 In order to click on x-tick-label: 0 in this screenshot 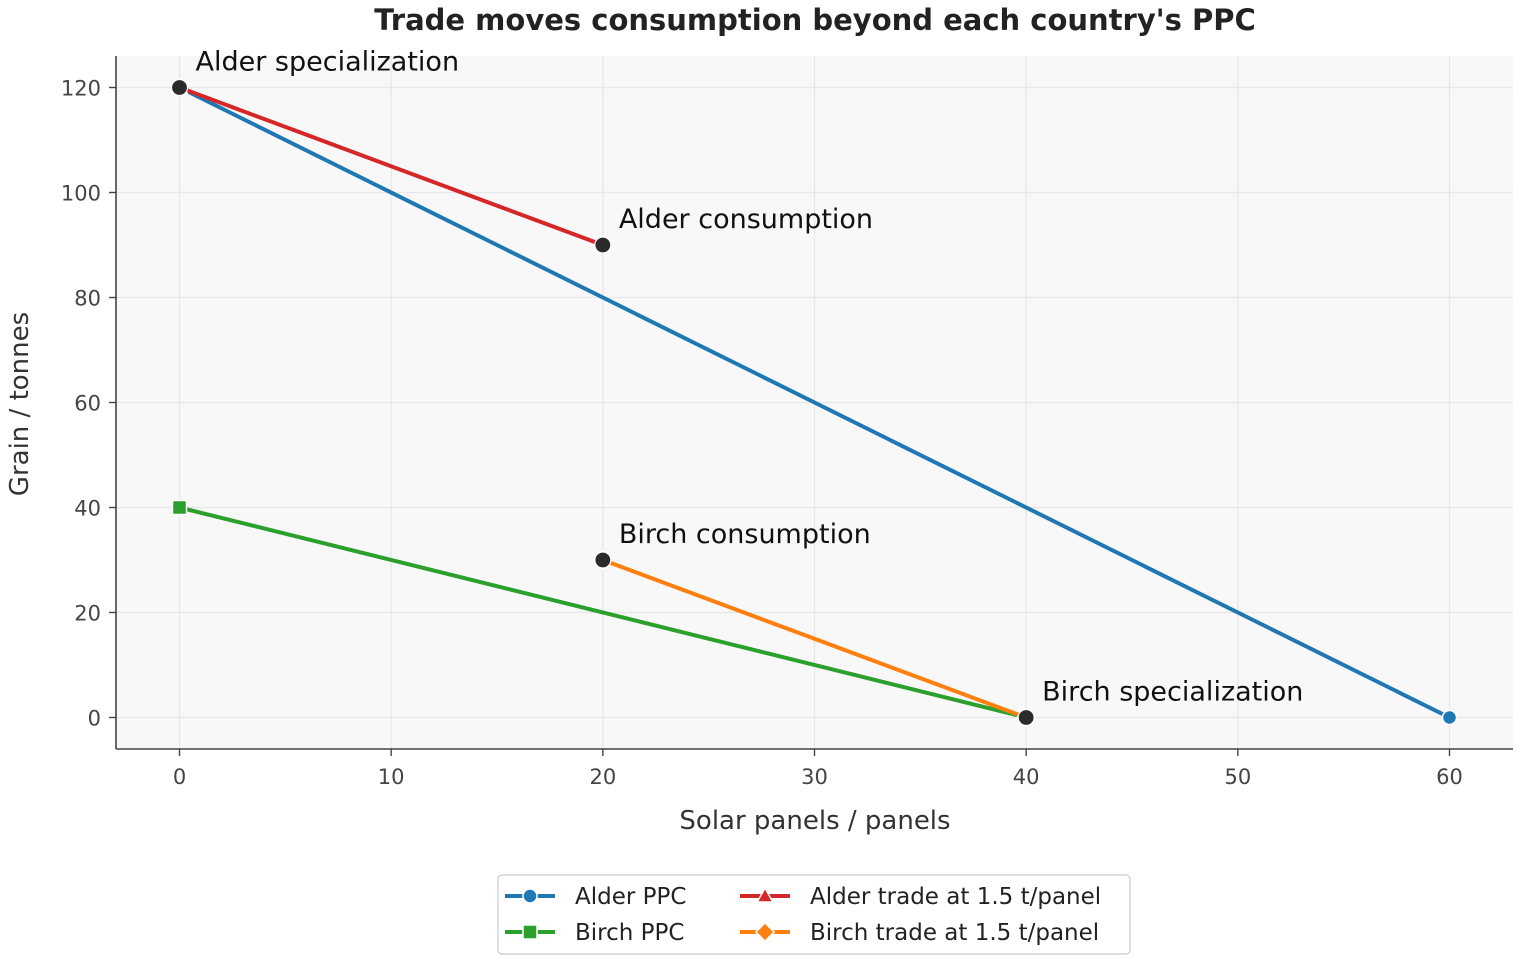, I will do `click(179, 777)`.